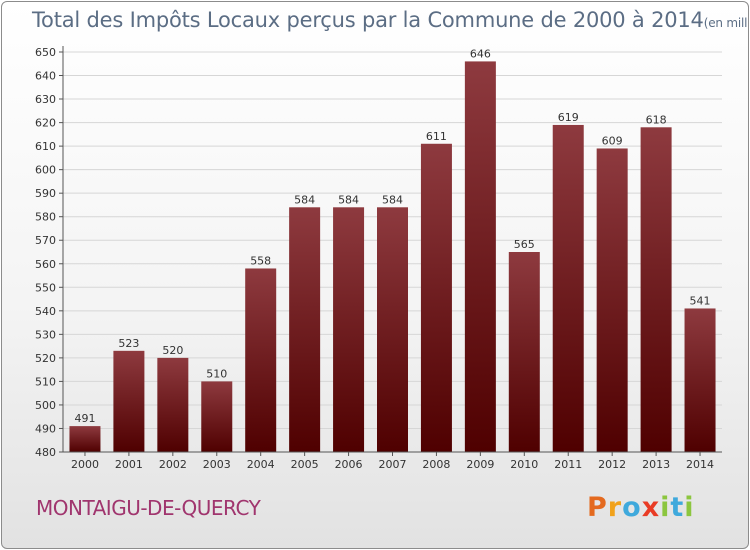 The width and height of the screenshot is (750, 550). What do you see at coordinates (45, 240) in the screenshot?
I see `y-tick-label: 570` at bounding box center [45, 240].